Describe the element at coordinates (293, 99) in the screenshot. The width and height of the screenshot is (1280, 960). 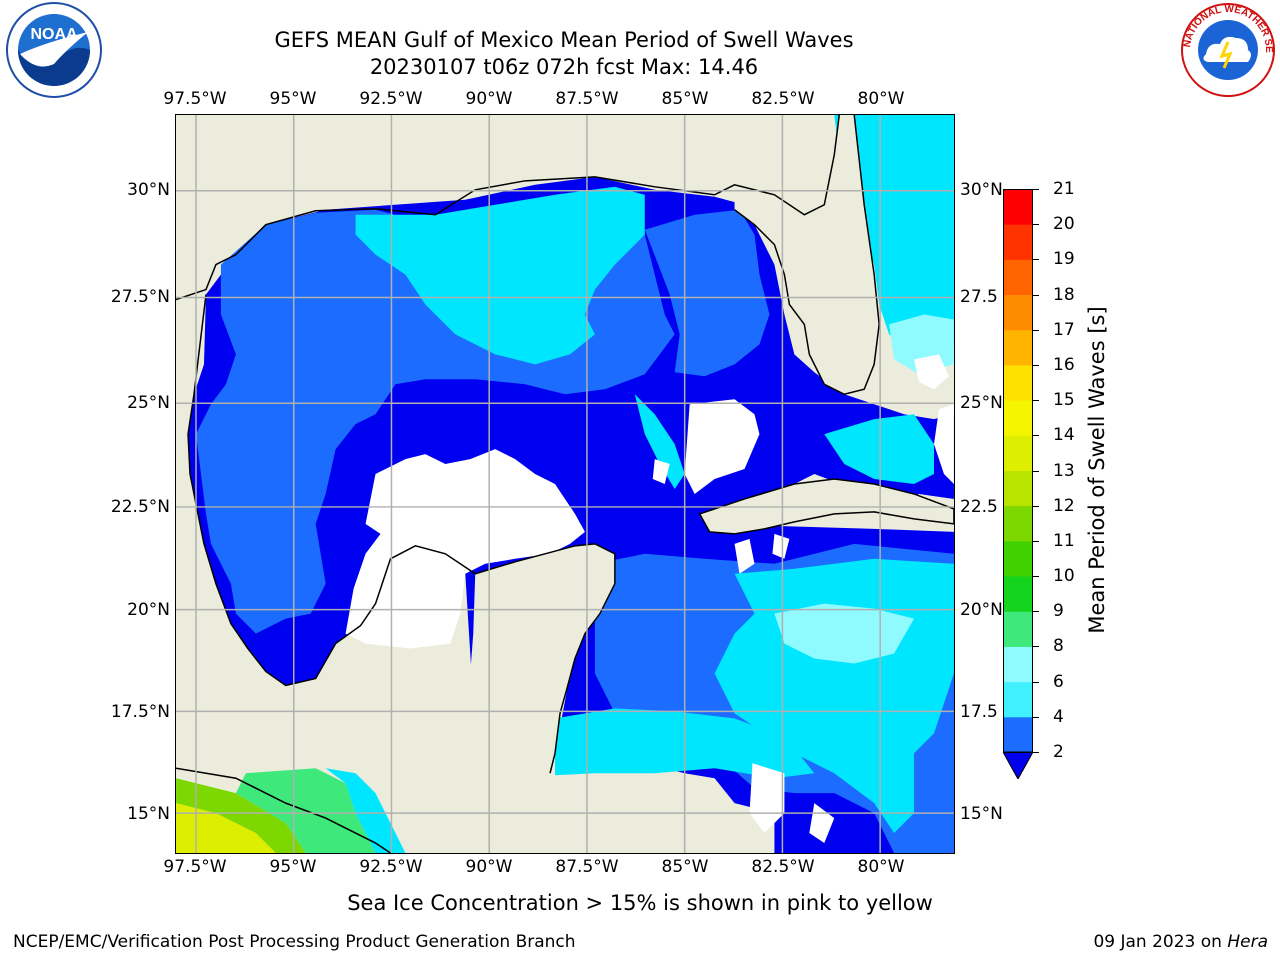
I see `top-lon-tick-1: 95°W` at that location.